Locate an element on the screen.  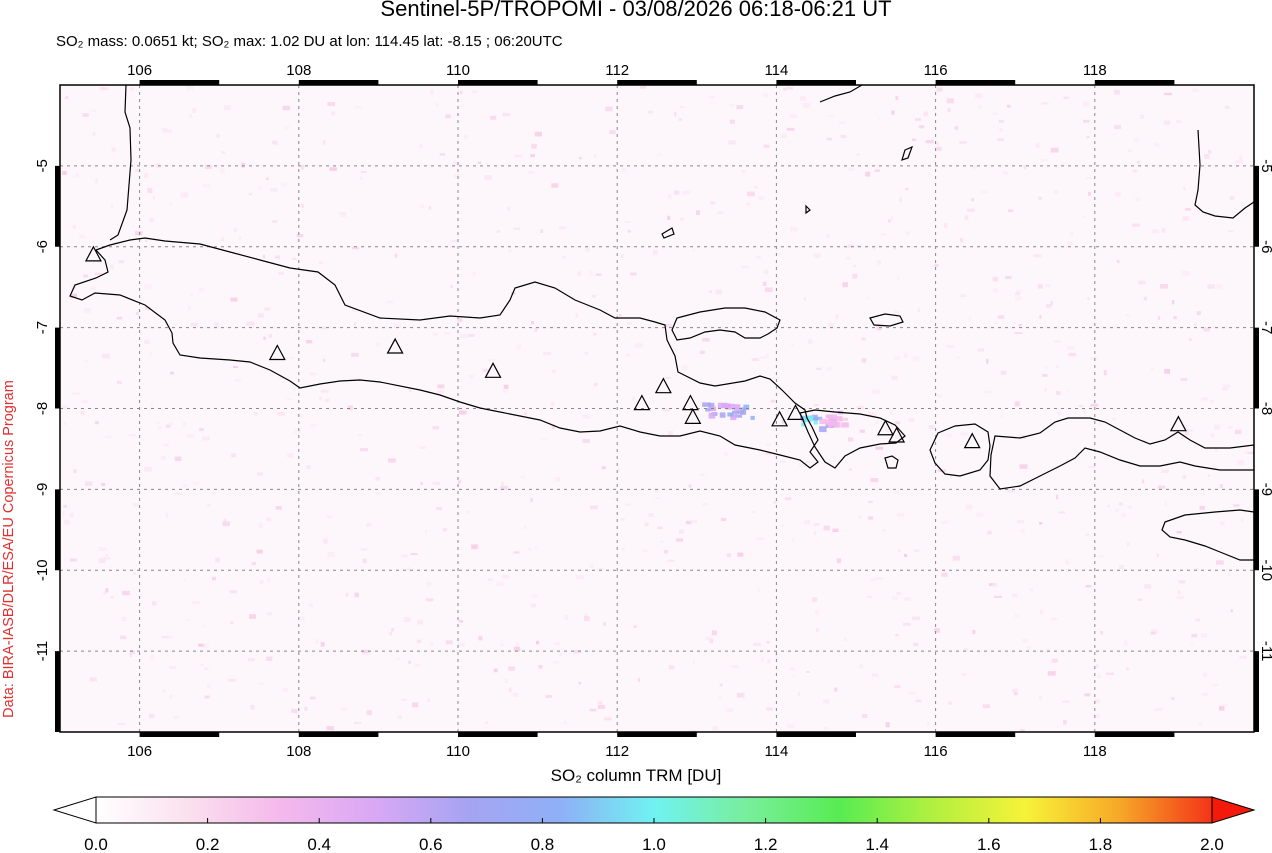
lat-label-right: -11 is located at coordinates (1265, 651).